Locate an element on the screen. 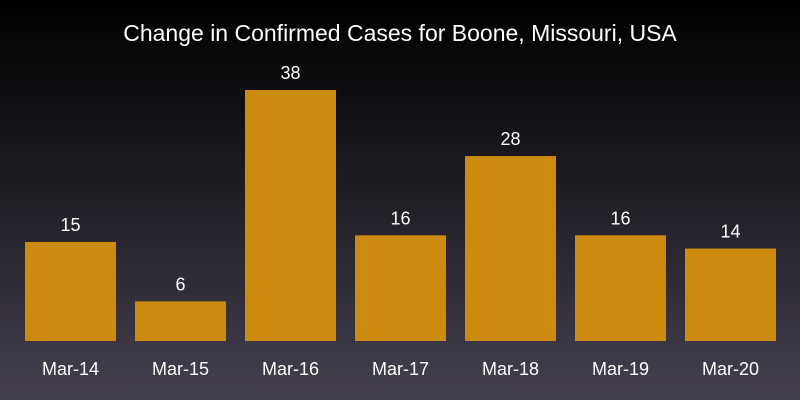 The image size is (800, 400). value-label-mar-15: 6 is located at coordinates (180, 284).